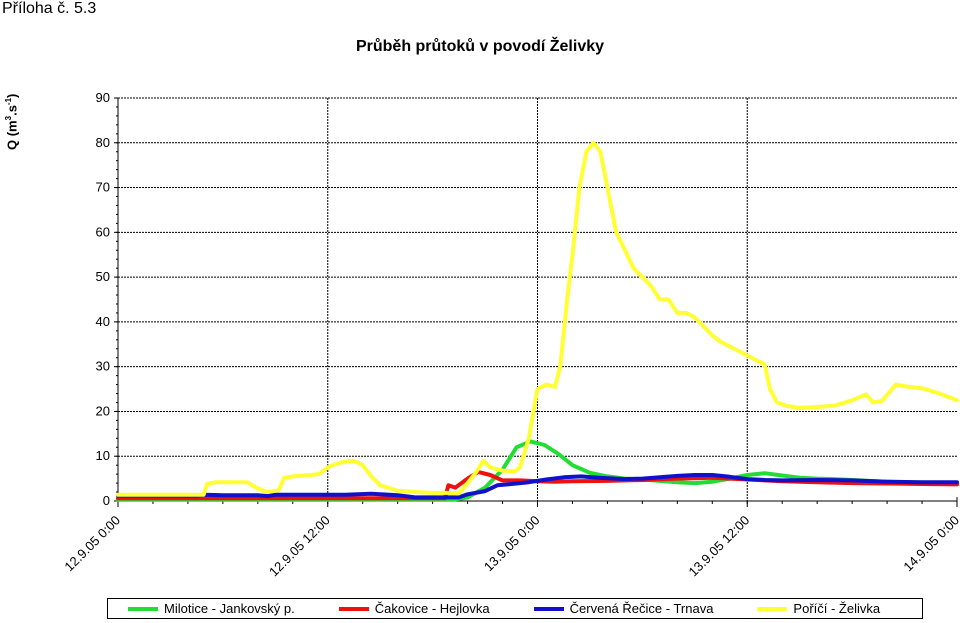  What do you see at coordinates (49, 8) in the screenshot?
I see `page-label: Příloha č. 5.3` at bounding box center [49, 8].